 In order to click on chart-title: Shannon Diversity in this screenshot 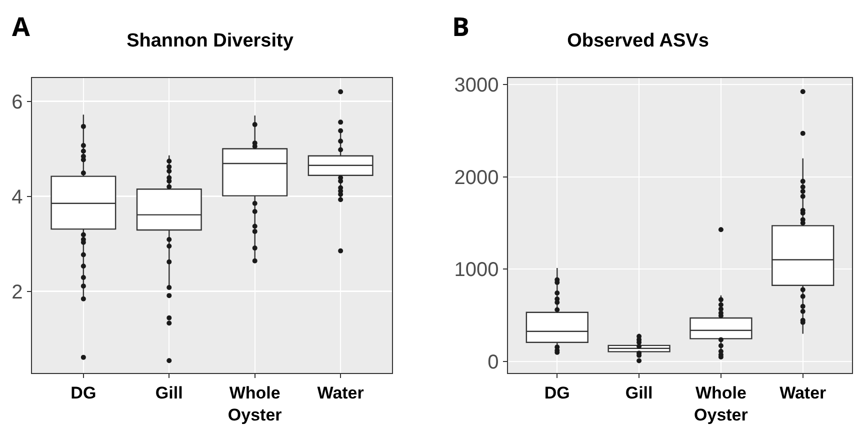, I will do `click(210, 41)`.